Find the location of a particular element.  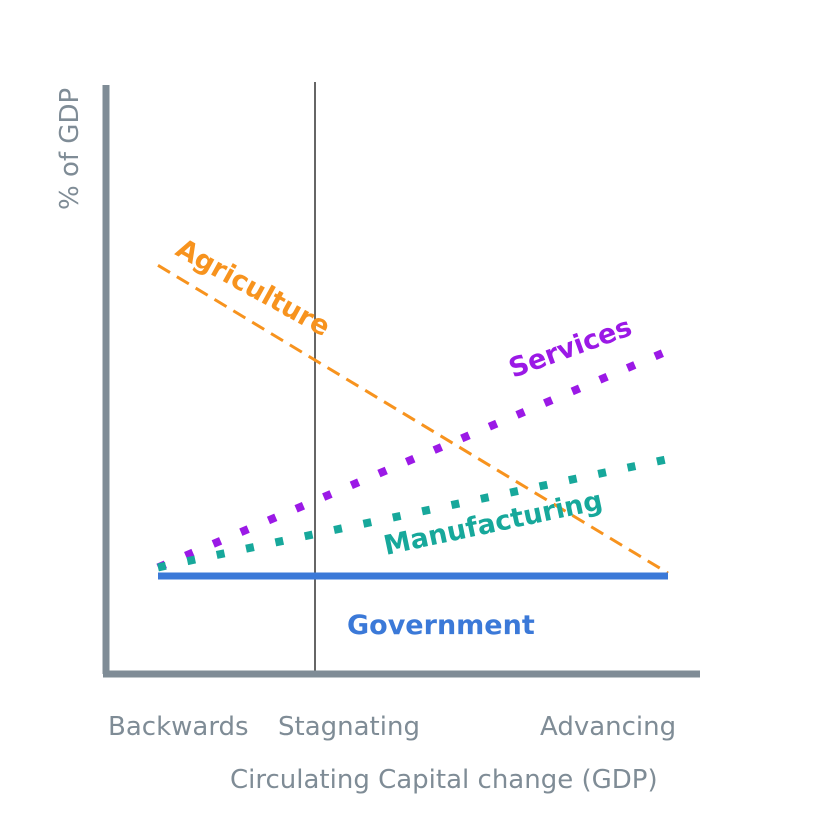

series-label-services: Services is located at coordinates (570, 348).